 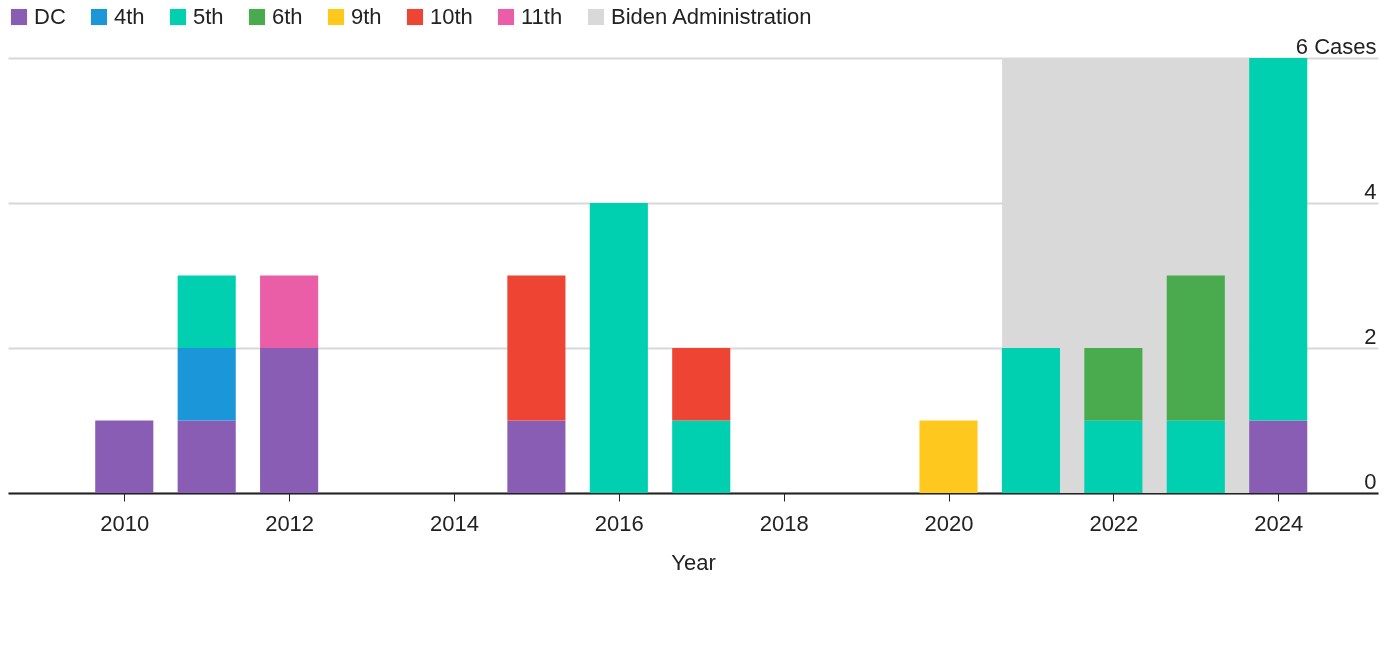 What do you see at coordinates (287, 16) in the screenshot?
I see `legend-label: 6th` at bounding box center [287, 16].